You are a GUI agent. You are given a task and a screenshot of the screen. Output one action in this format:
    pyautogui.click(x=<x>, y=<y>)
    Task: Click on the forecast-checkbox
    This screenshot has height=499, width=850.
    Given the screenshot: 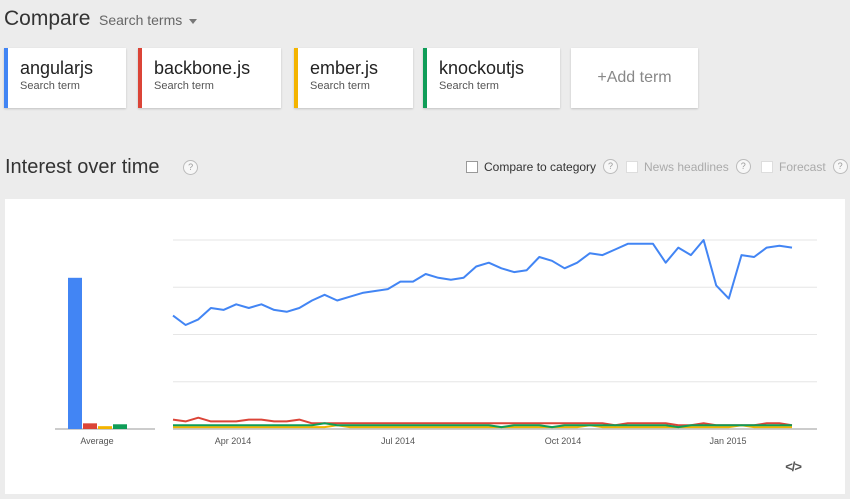 What is the action you would take?
    pyautogui.click(x=767, y=166)
    